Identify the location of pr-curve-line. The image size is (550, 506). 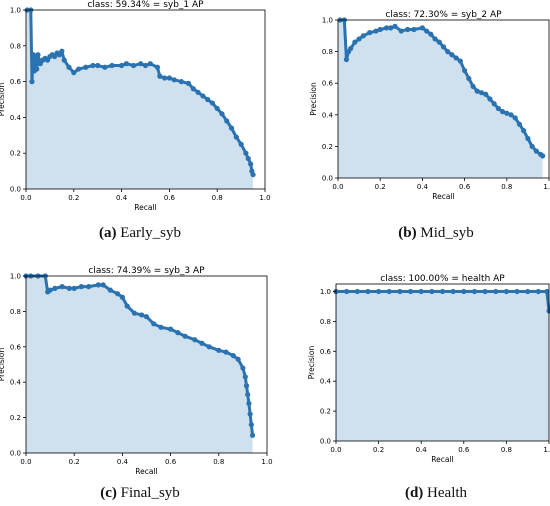
(443, 300).